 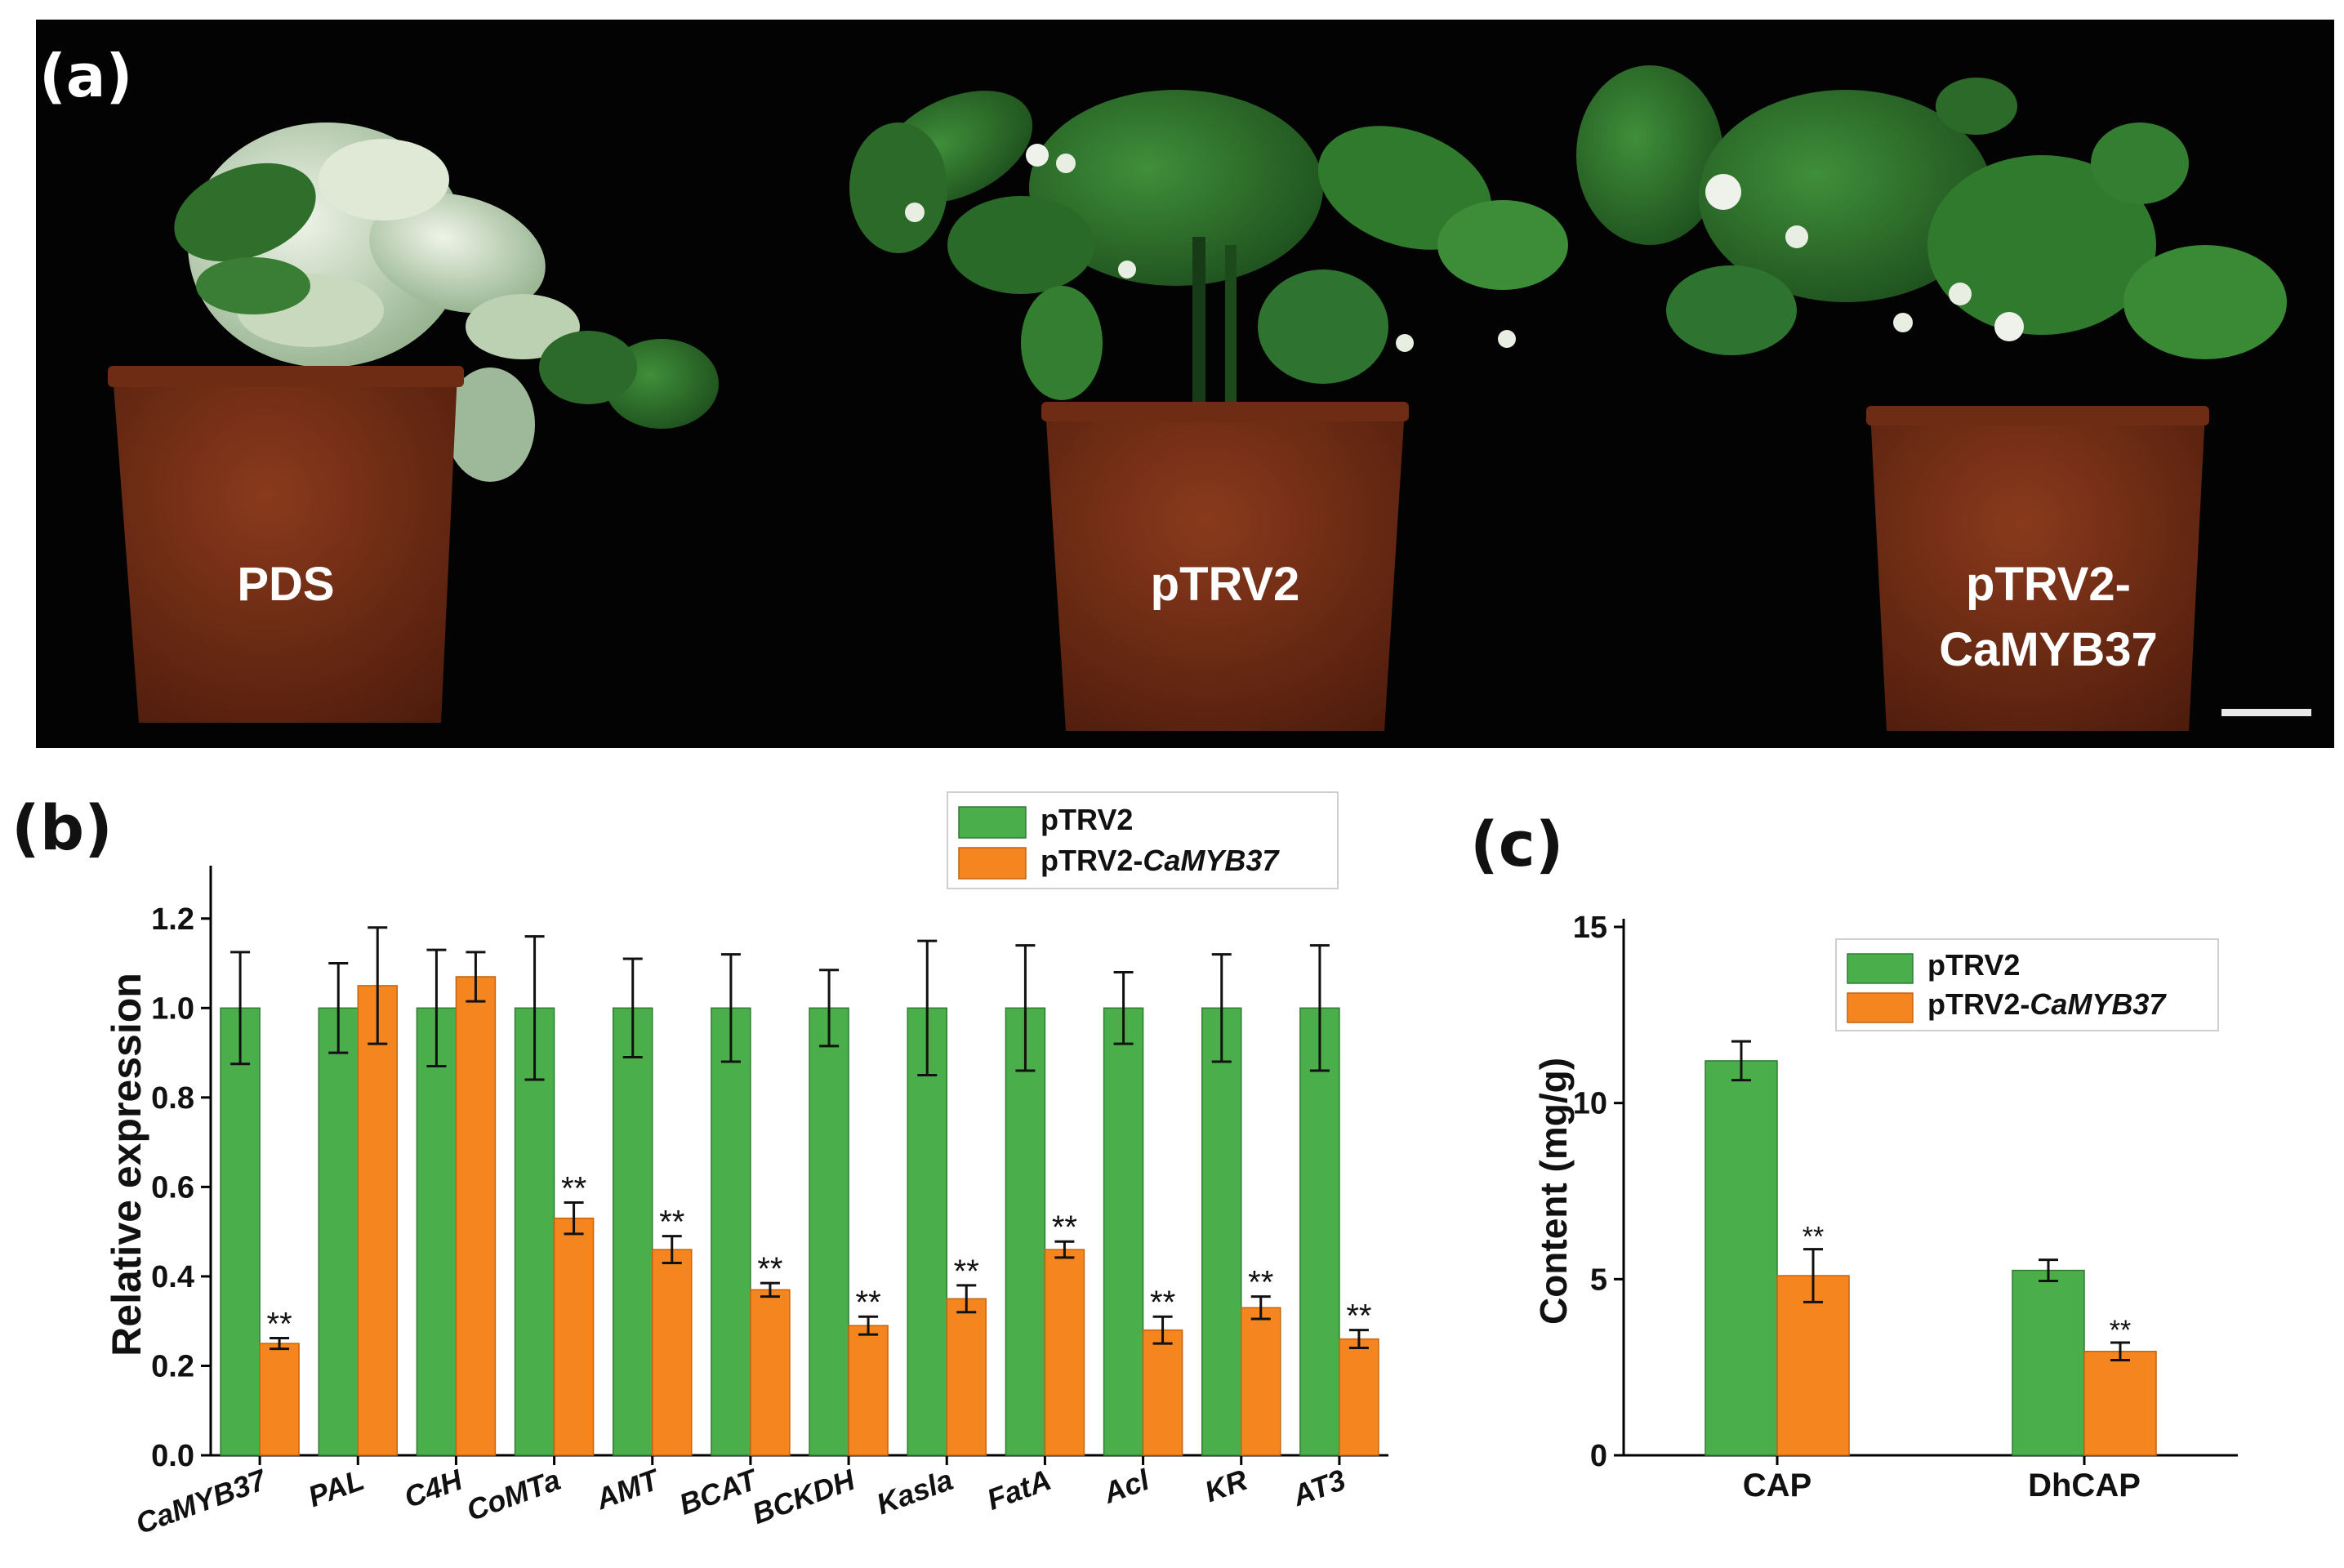 I want to click on panel-a-label: (a), so click(x=85, y=76).